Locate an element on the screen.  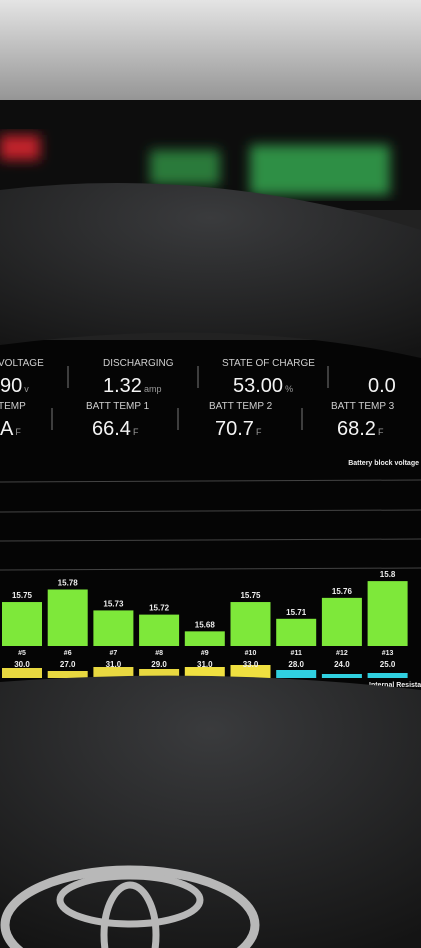
gauge-value: 70.7 is located at coordinates (234, 429).